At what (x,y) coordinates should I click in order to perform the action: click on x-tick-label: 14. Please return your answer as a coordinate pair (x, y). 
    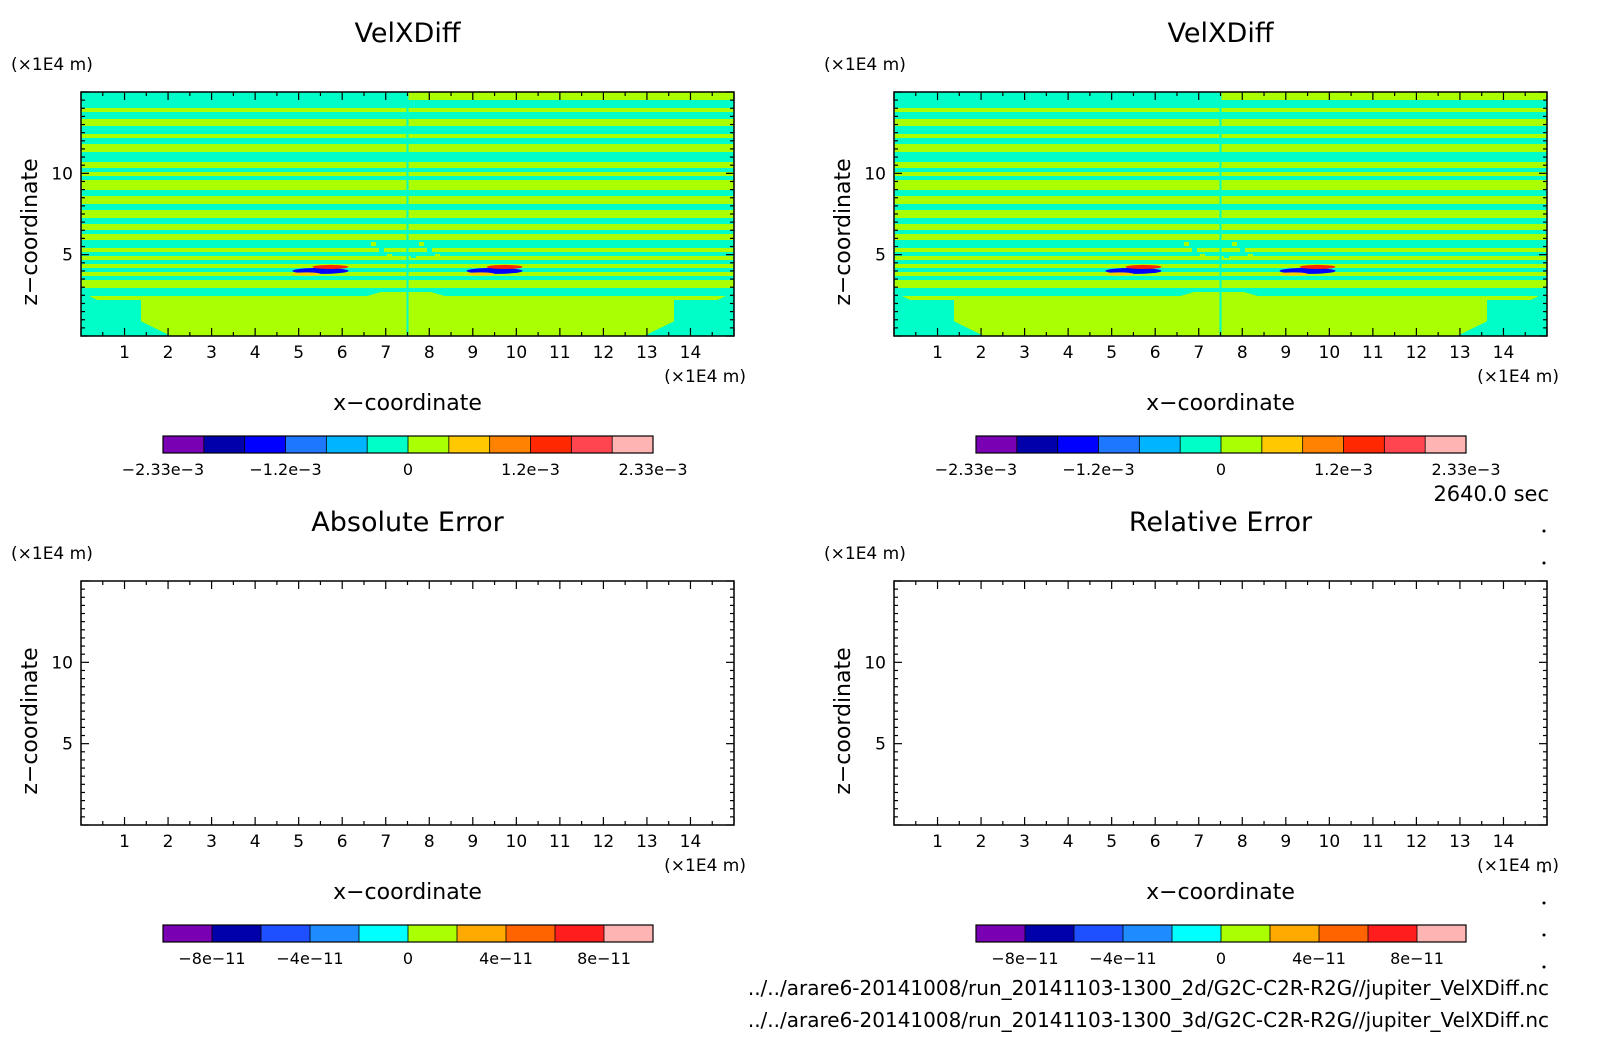
    Looking at the image, I should click on (1504, 353).